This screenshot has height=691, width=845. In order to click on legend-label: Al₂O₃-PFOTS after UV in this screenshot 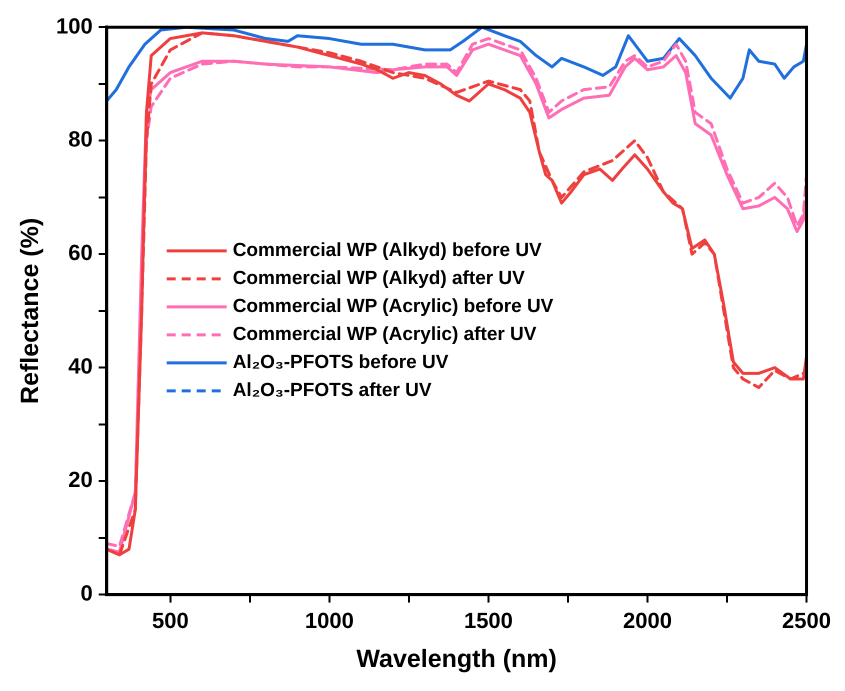, I will do `click(332, 391)`.